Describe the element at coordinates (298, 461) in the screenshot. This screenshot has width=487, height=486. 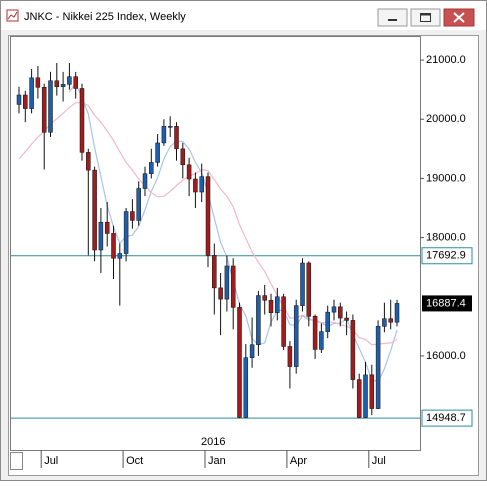
I see `x-tick-label: Apr` at that location.